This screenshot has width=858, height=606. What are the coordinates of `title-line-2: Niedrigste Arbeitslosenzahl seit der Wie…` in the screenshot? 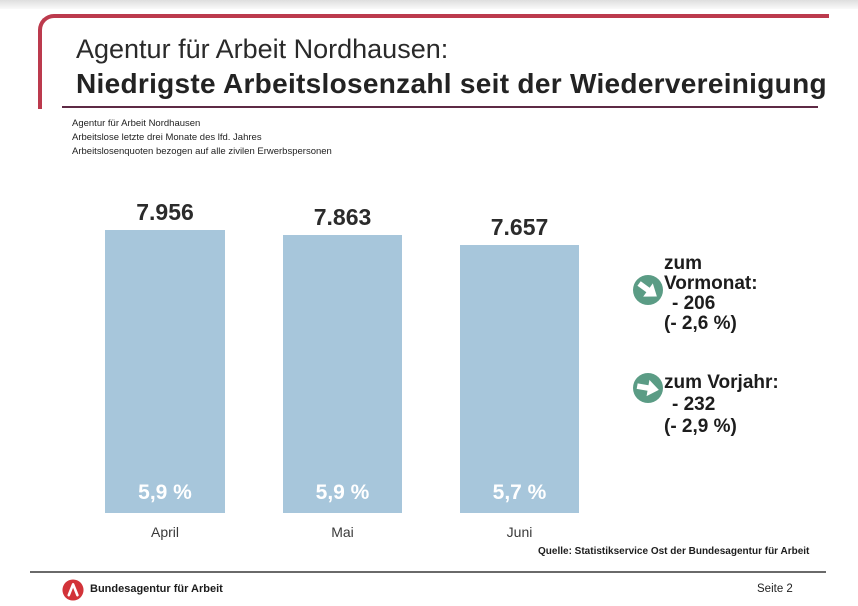 It's located at (451, 83).